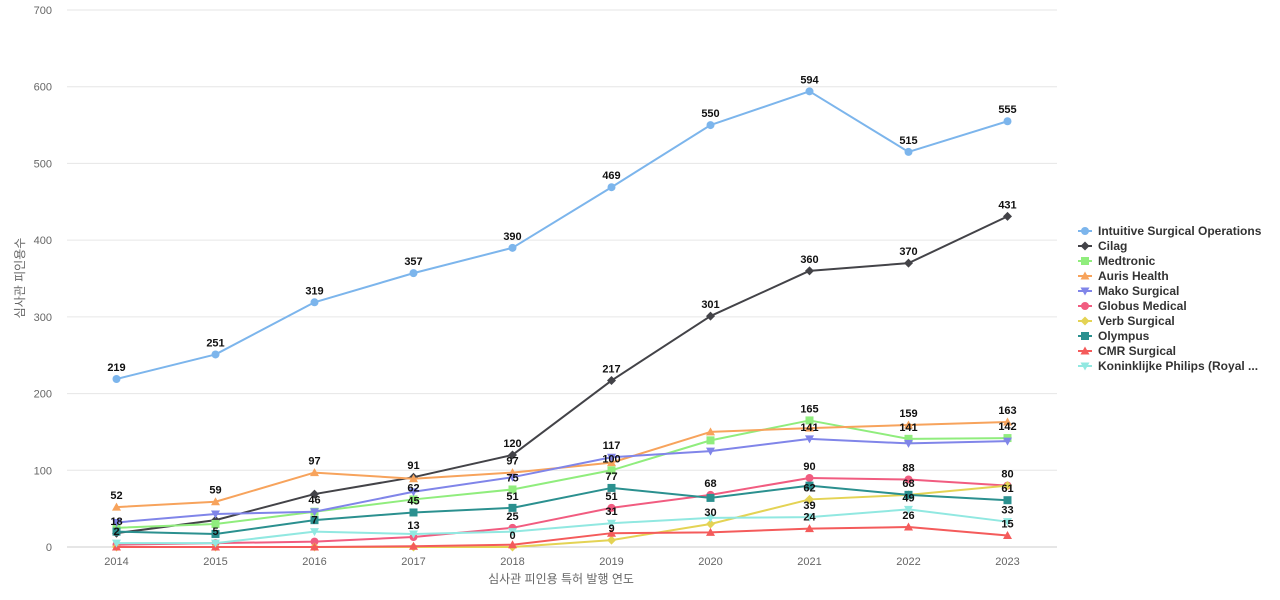 The width and height of the screenshot is (1280, 600). I want to click on legend-item: Medtronic, so click(1117, 261).